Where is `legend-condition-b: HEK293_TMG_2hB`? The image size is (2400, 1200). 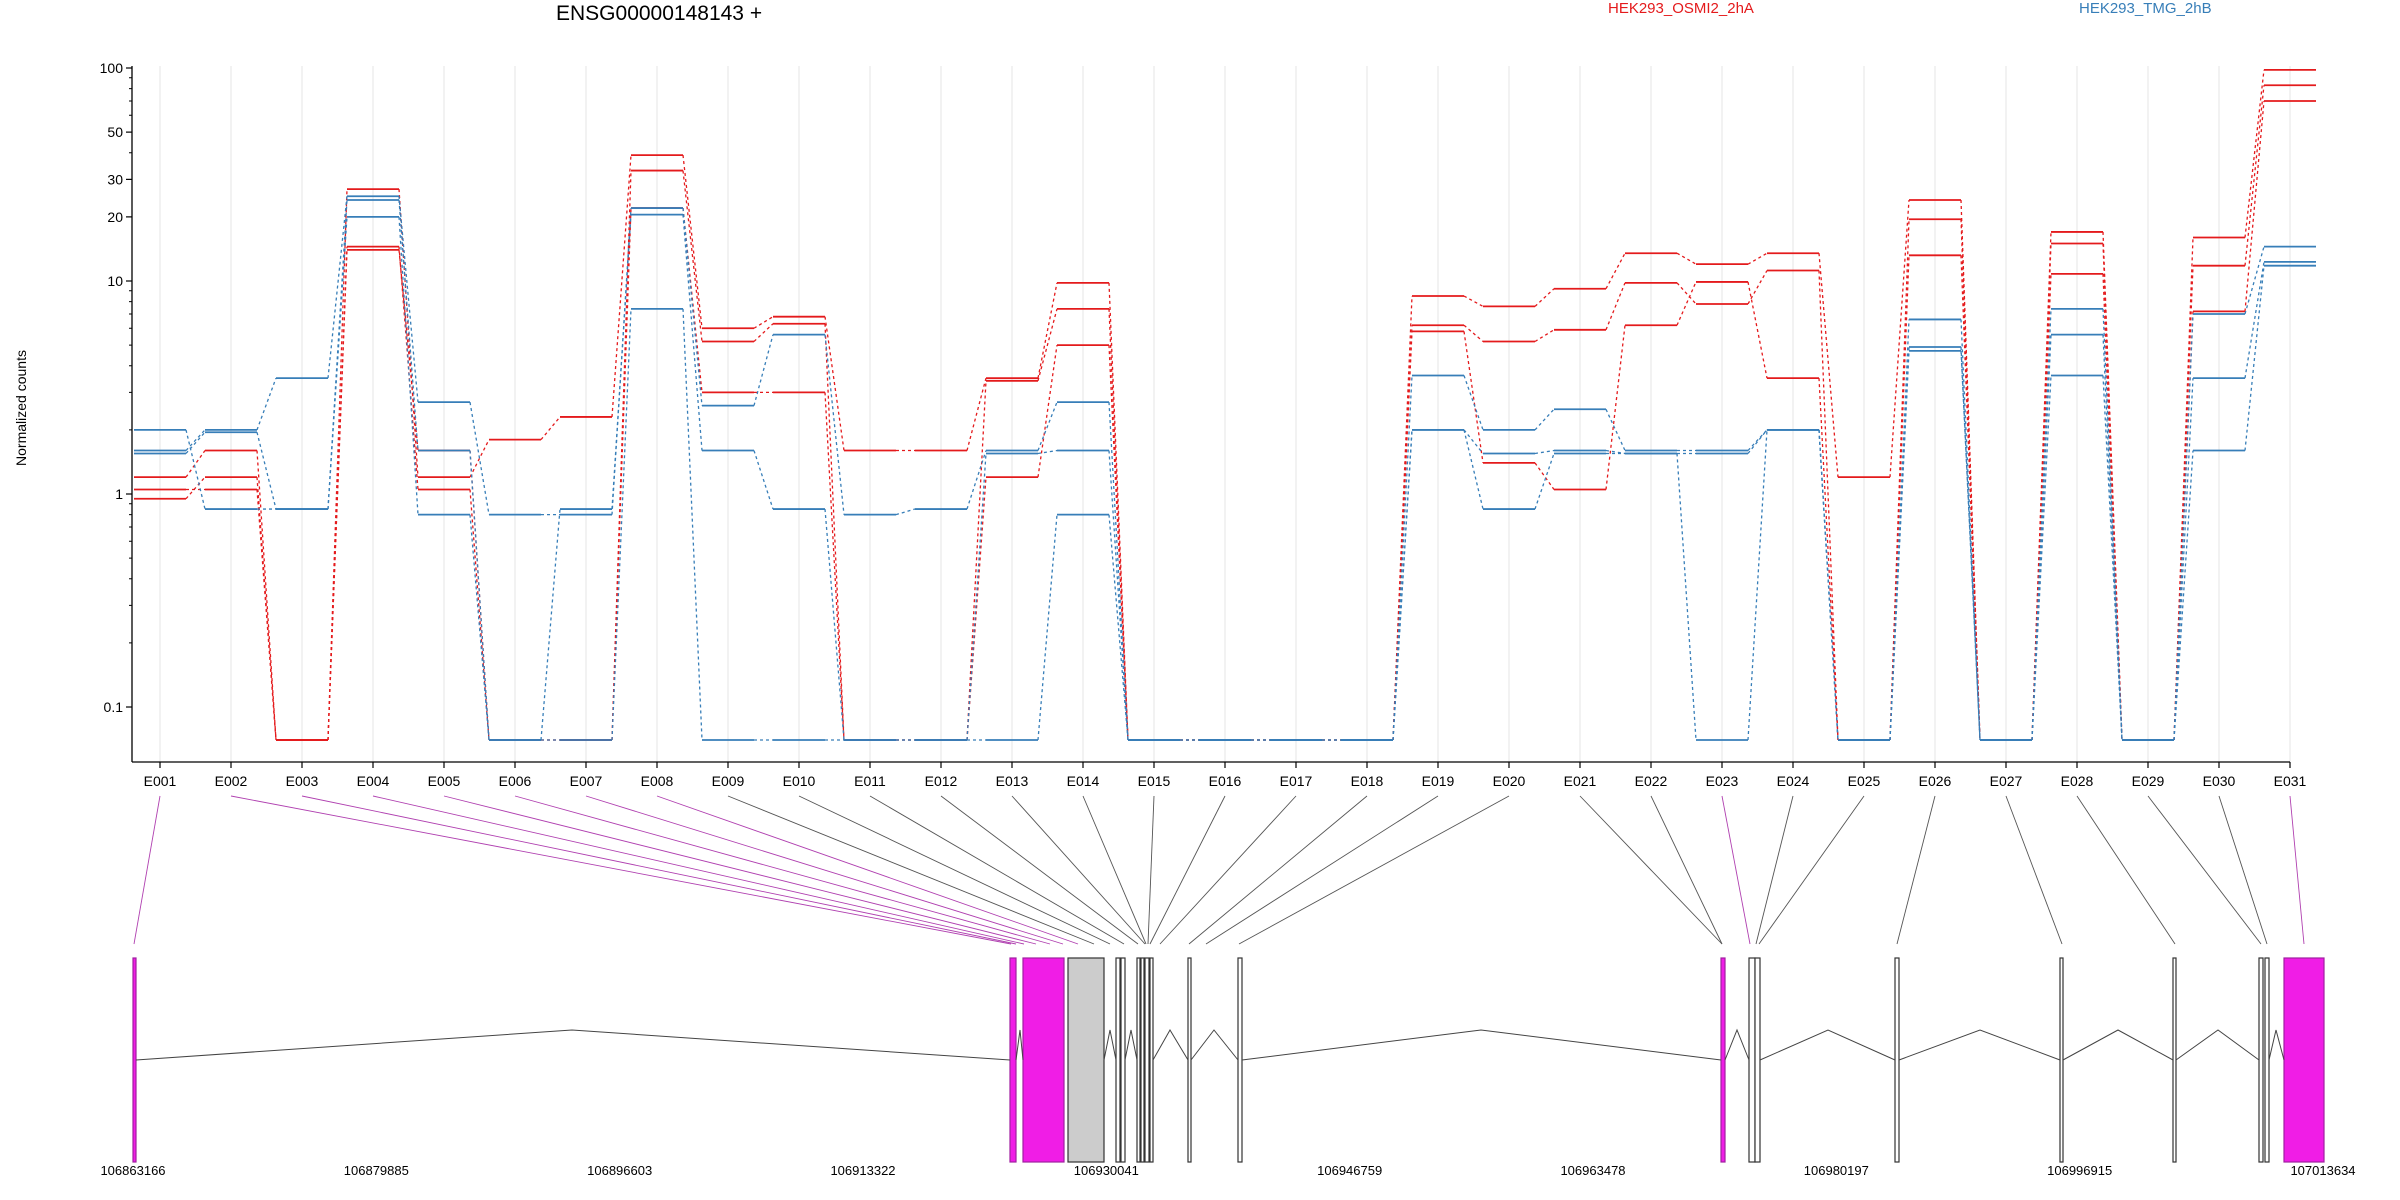 legend-condition-b: HEK293_TMG_2hB is located at coordinates (2145, 8).